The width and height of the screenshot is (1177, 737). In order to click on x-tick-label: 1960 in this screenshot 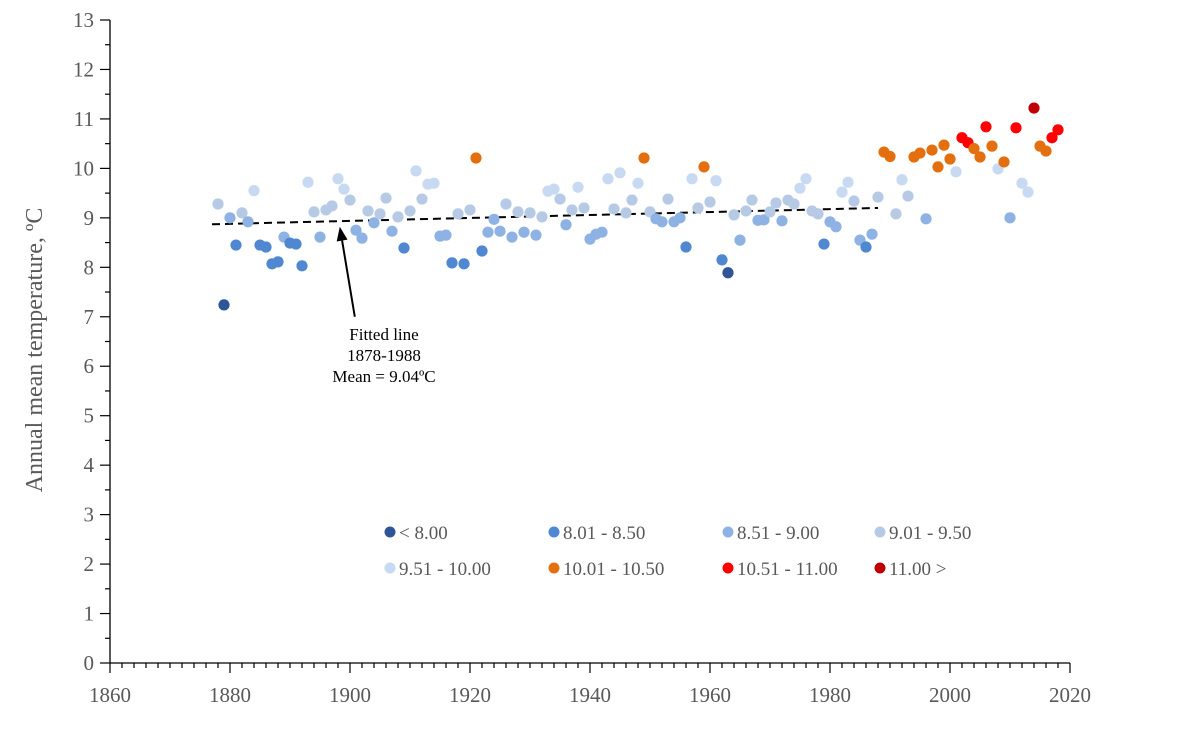, I will do `click(710, 695)`.